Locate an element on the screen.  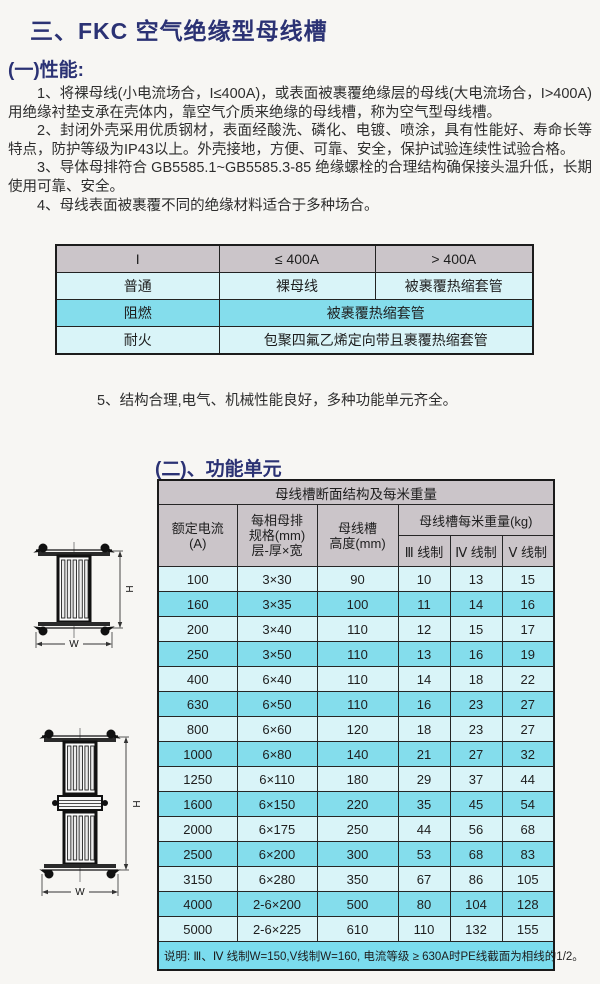
spec-table-cell: 5000 is located at coordinates (197, 929).